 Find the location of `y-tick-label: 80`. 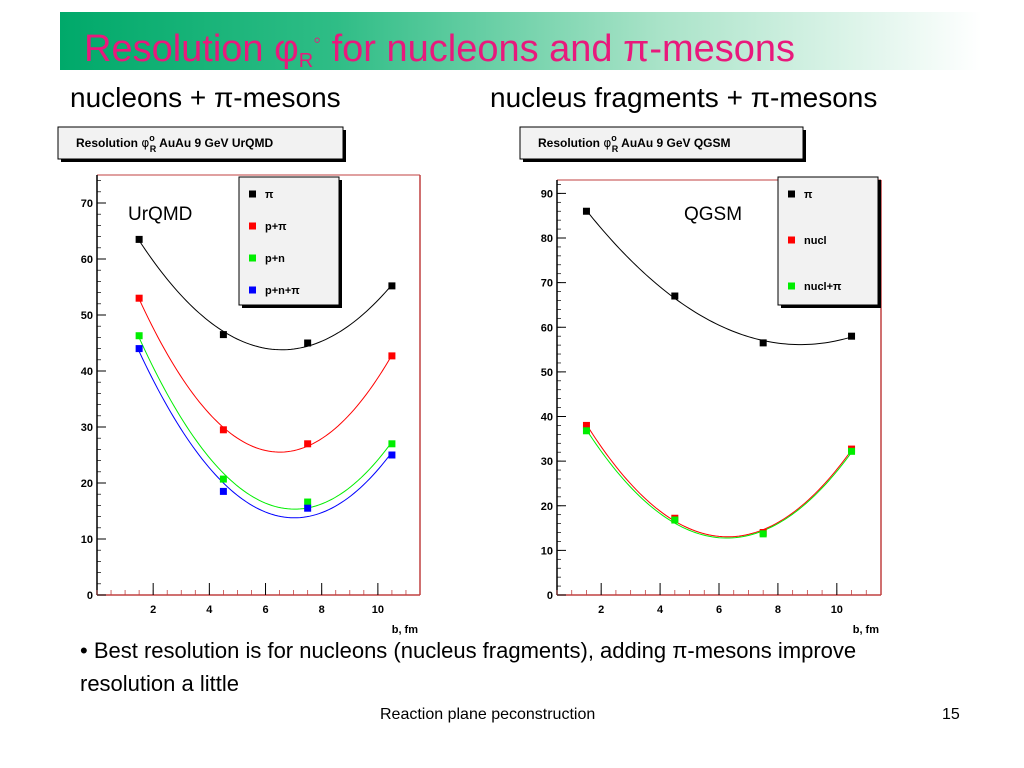

y-tick-label: 80 is located at coordinates (547, 239).